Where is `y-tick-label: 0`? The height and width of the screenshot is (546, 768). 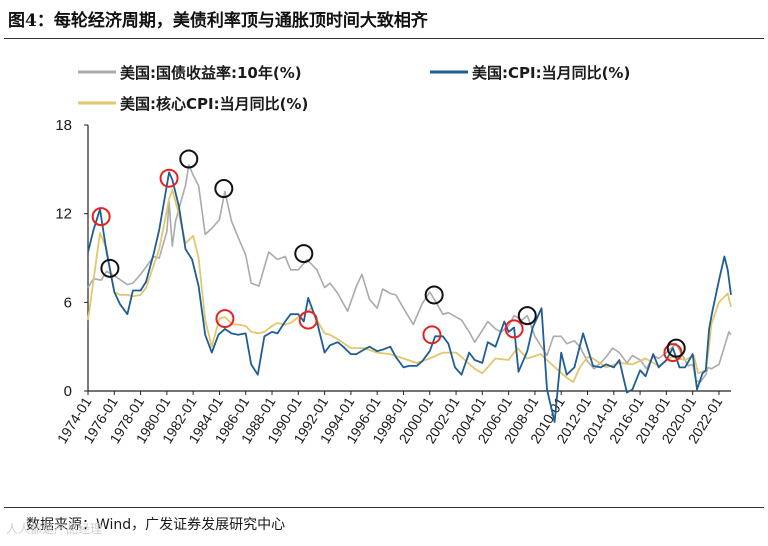 y-tick-label: 0 is located at coordinates (68, 391).